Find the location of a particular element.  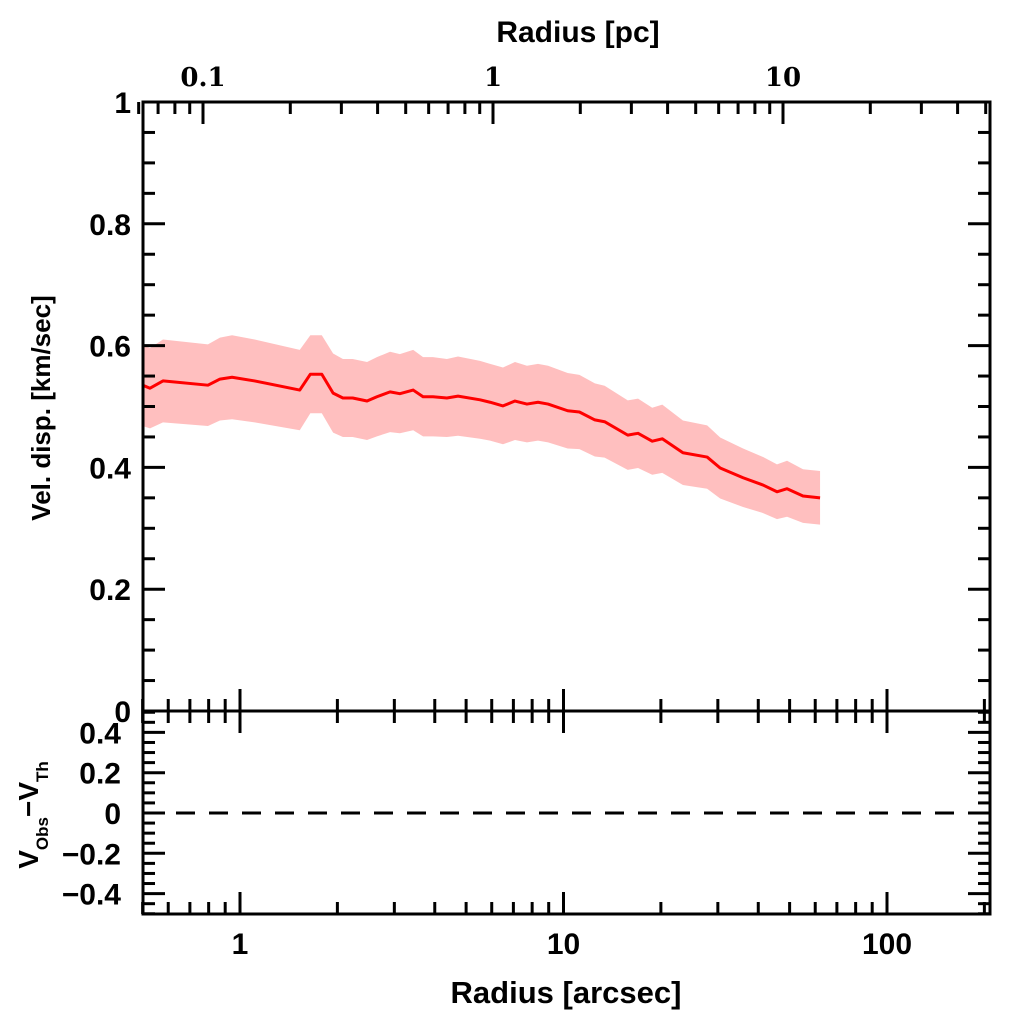

y-tick-label: 0 is located at coordinates (122, 712).